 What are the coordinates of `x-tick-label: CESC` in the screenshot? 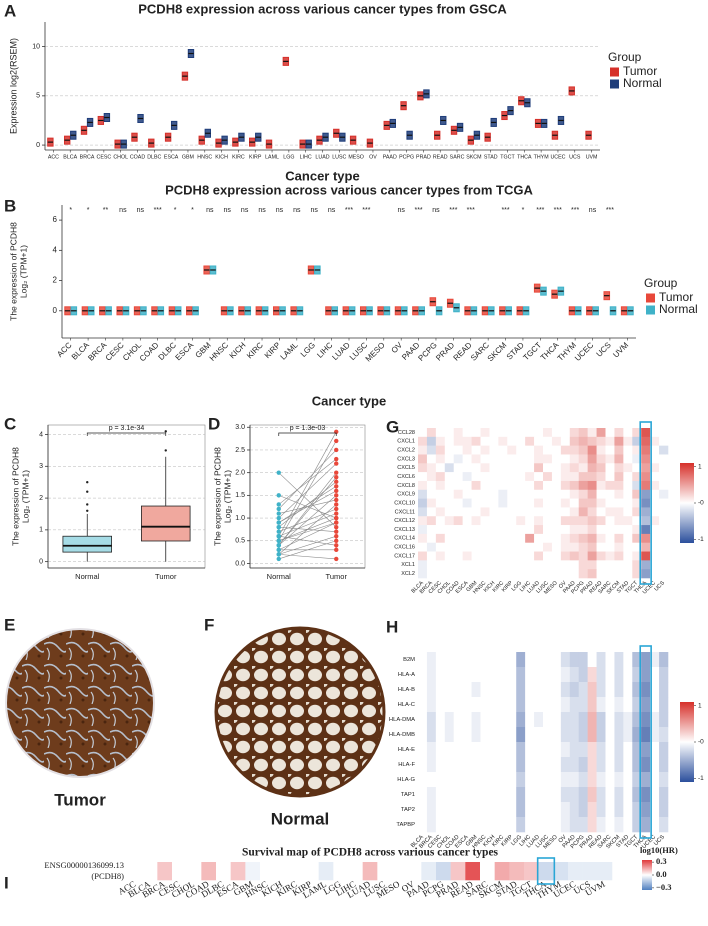 It's located at (104, 157).